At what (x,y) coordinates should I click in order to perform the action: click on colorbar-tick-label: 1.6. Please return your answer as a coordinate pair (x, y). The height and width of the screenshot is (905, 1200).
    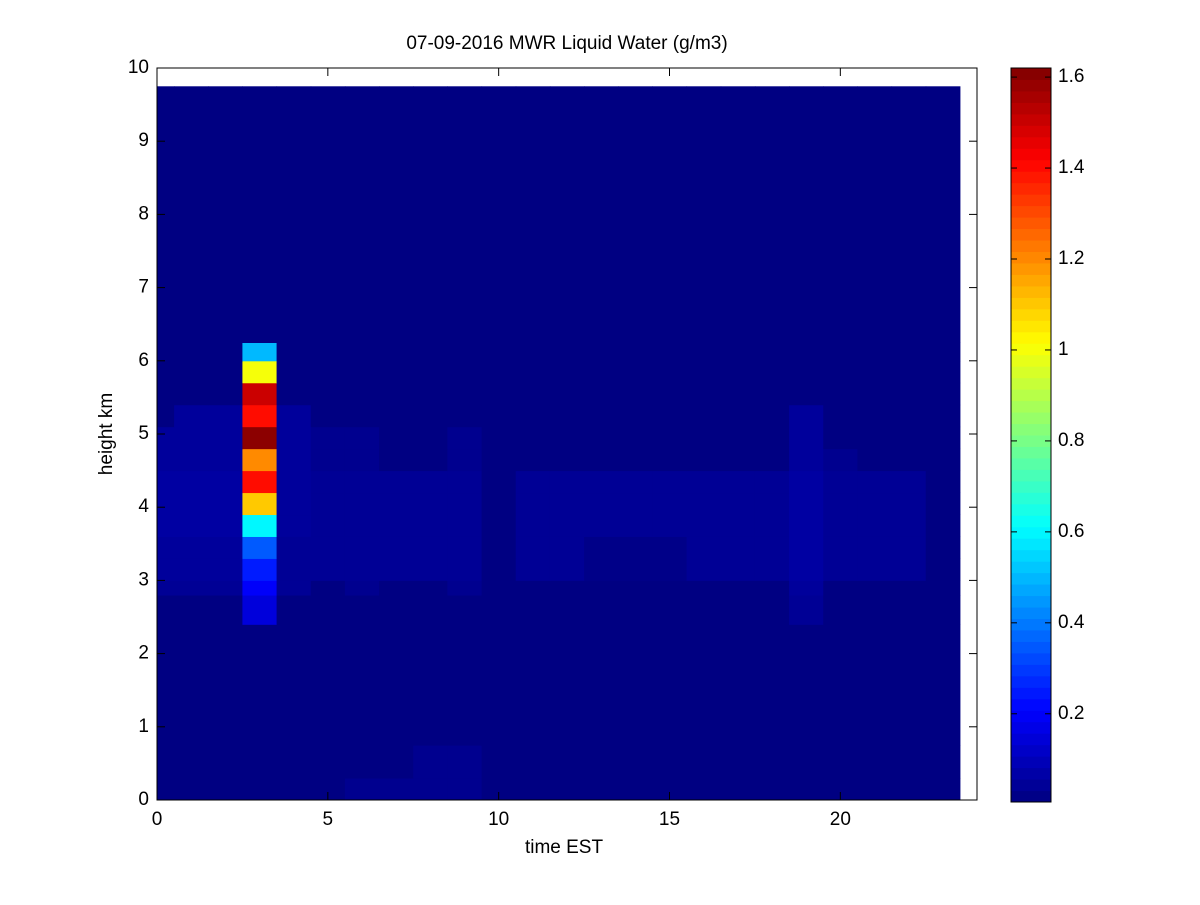
    Looking at the image, I should click on (1071, 76).